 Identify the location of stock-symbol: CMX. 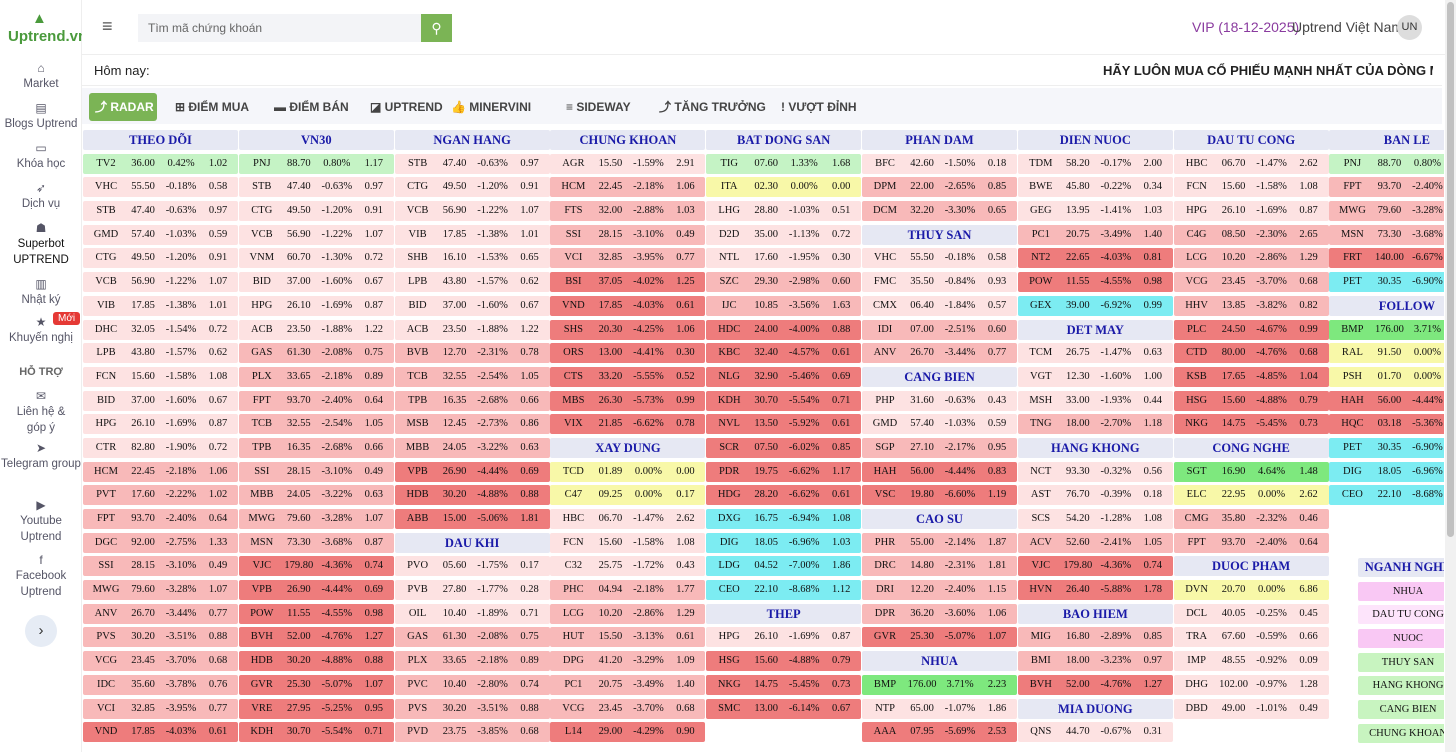
(885, 305).